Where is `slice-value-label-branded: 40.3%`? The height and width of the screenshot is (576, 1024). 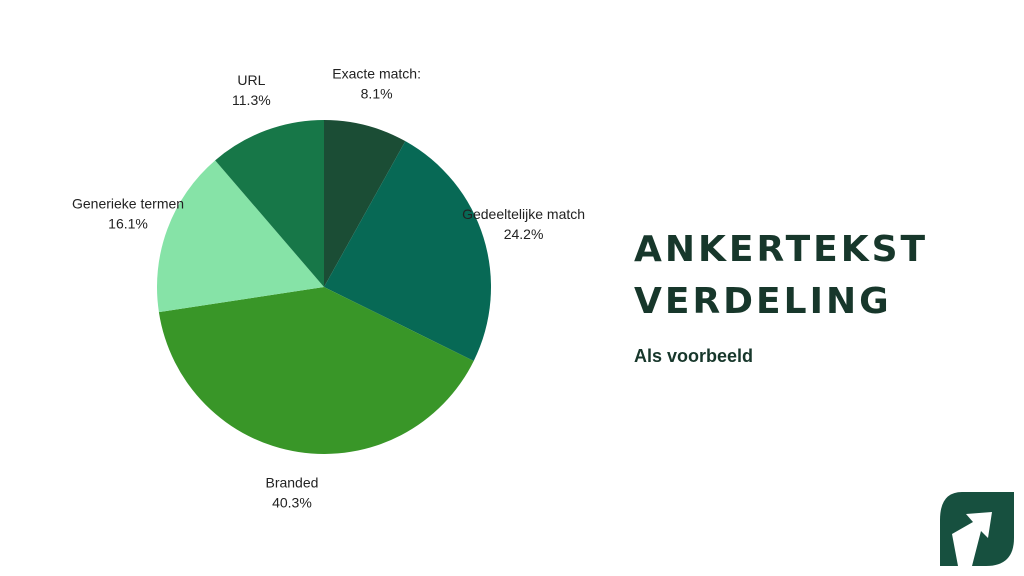
slice-value-label-branded: 40.3% is located at coordinates (292, 503).